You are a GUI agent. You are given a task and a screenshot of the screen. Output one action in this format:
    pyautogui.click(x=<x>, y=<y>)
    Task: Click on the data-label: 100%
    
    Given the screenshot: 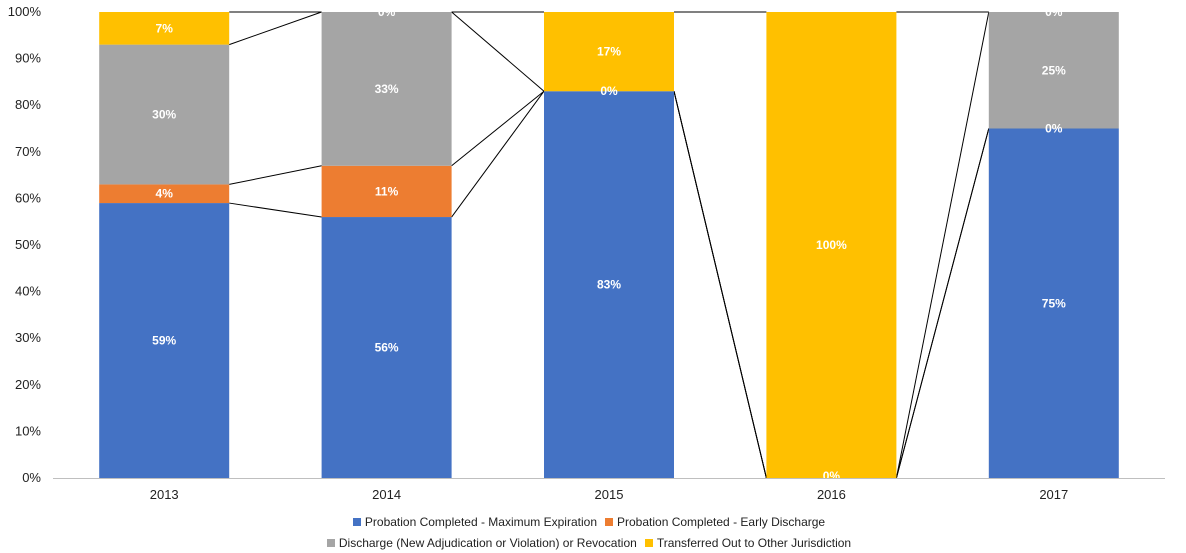 What is the action you would take?
    pyautogui.click(x=831, y=245)
    